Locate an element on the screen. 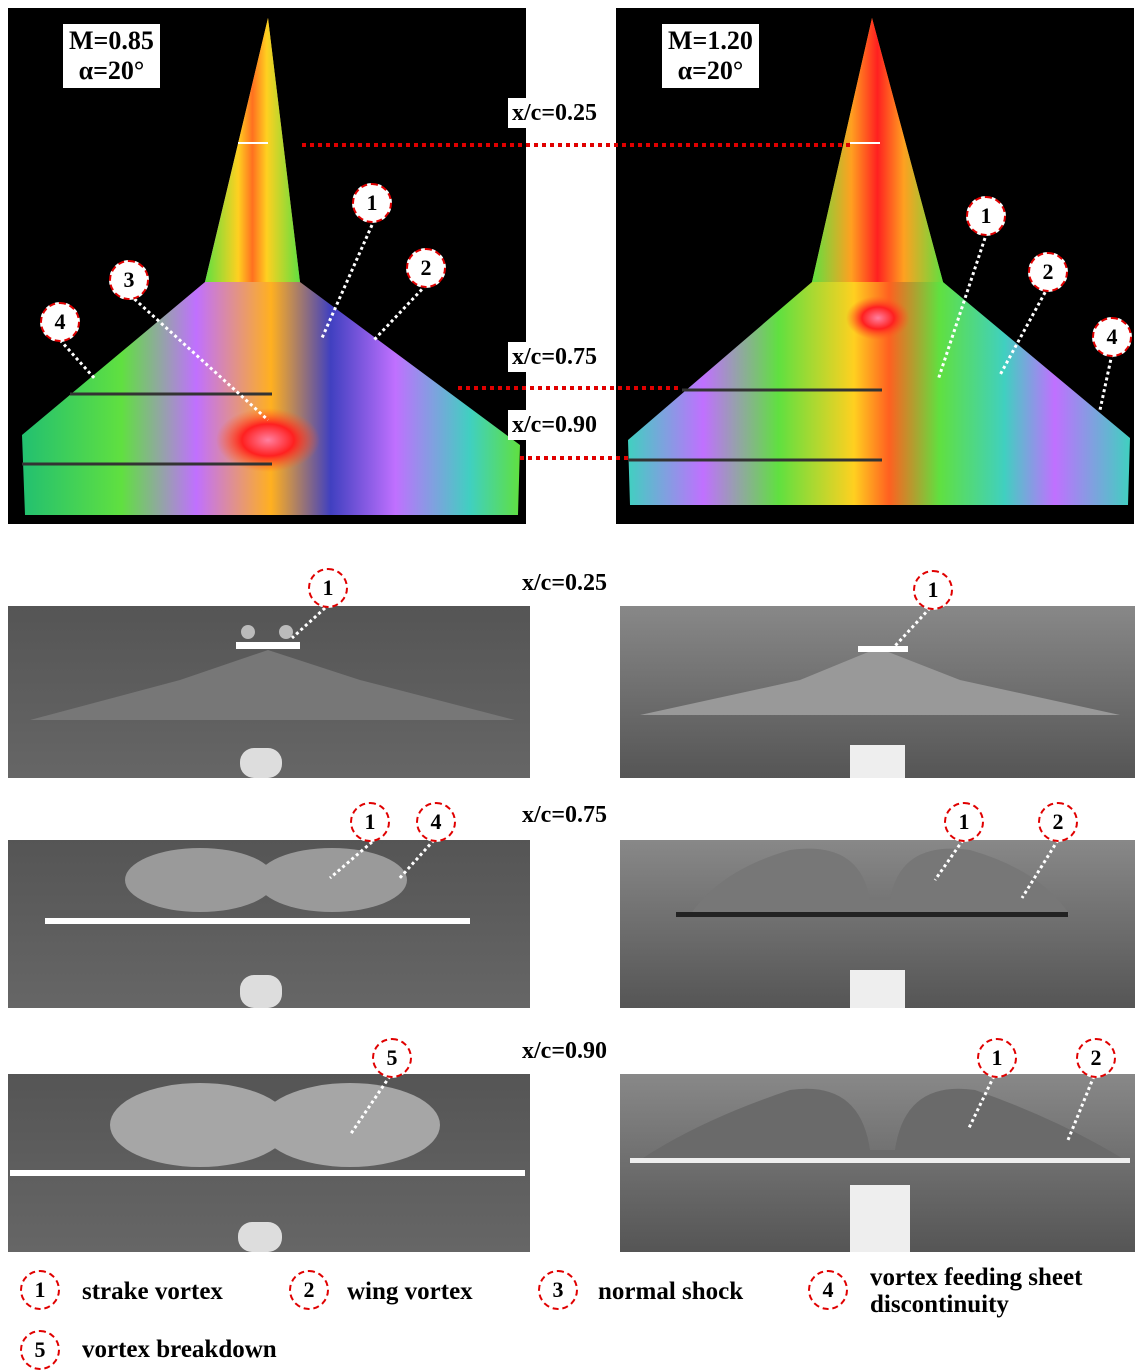  legend-text-1: strake vortex is located at coordinates (152, 1291).